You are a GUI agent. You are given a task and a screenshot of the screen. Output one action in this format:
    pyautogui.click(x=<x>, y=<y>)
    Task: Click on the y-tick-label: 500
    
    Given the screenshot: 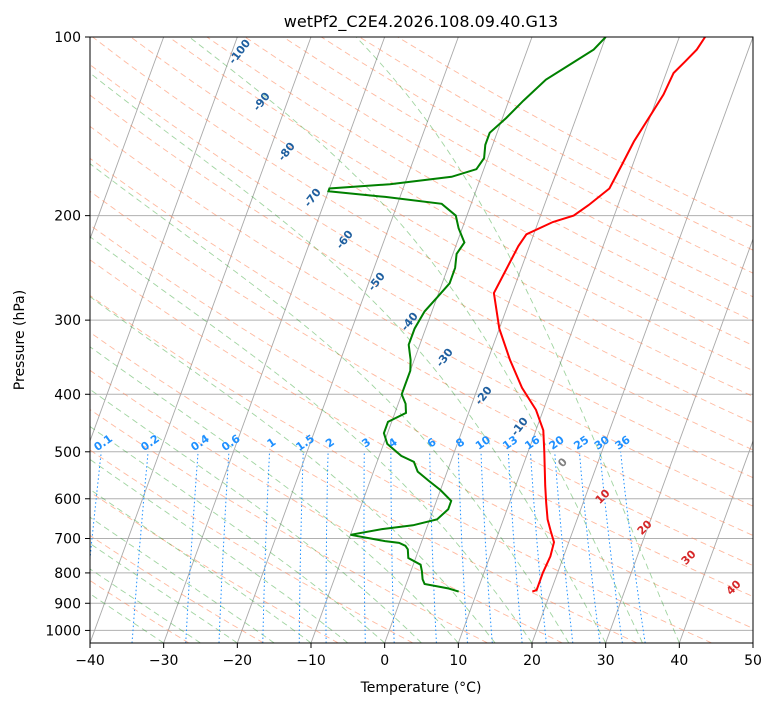 What is the action you would take?
    pyautogui.click(x=67, y=453)
    